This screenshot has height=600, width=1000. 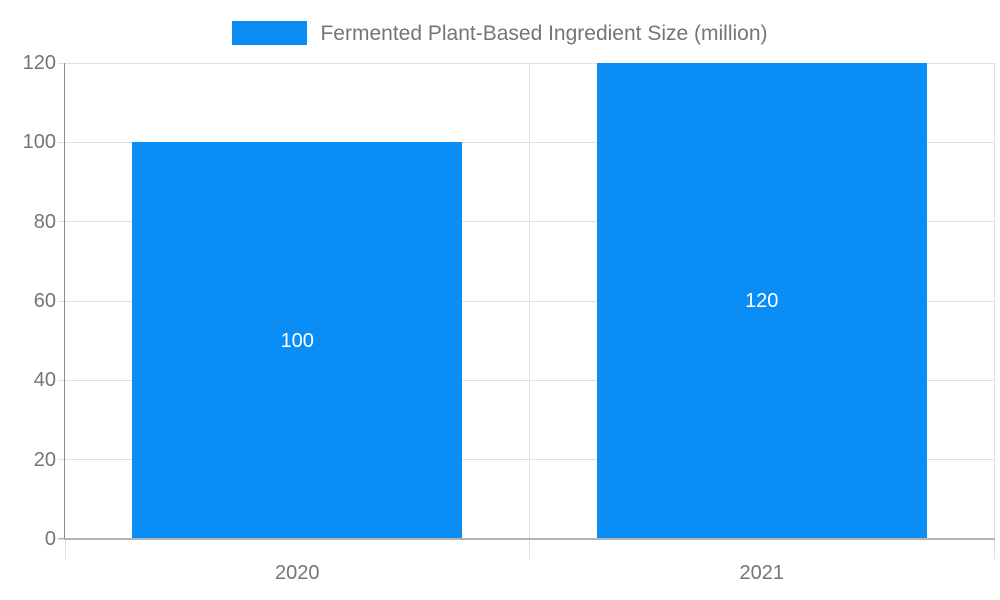 I want to click on x-tick-label: 2021, so click(x=762, y=573).